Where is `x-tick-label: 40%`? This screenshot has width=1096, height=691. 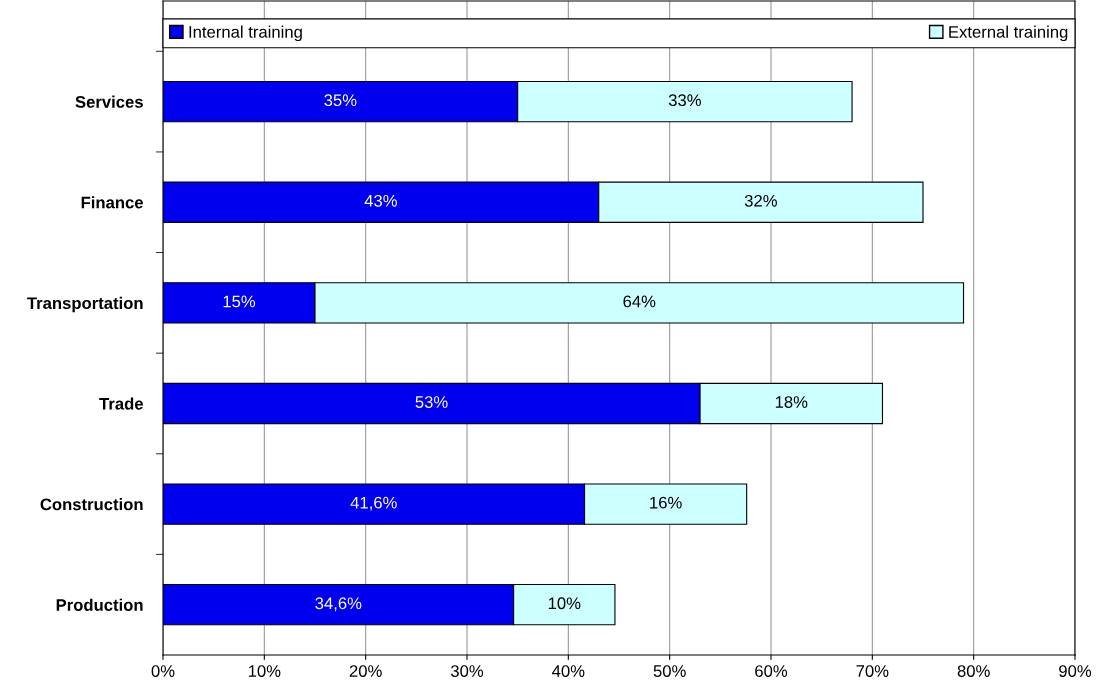
x-tick-label: 40% is located at coordinates (568, 671).